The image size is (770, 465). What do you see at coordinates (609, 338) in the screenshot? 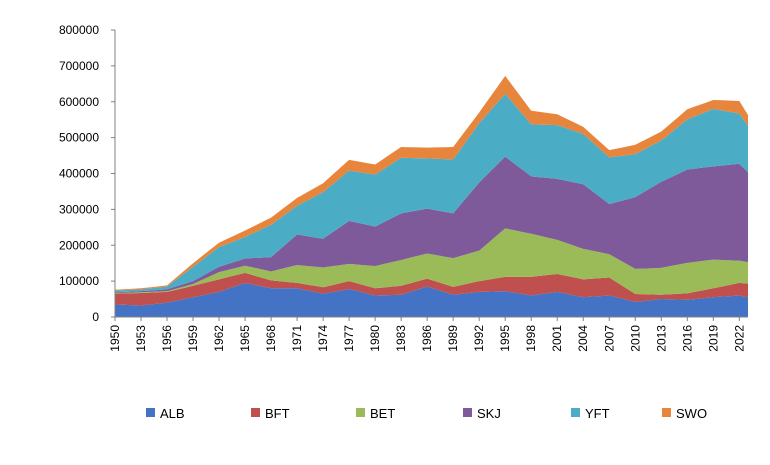
I see `x-tick-label: 2007` at bounding box center [609, 338].